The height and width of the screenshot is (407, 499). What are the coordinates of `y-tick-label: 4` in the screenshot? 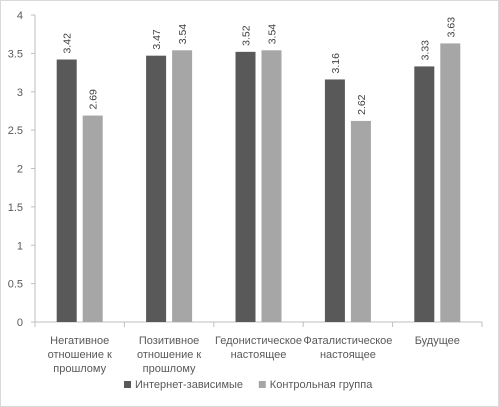 It's located at (20, 16).